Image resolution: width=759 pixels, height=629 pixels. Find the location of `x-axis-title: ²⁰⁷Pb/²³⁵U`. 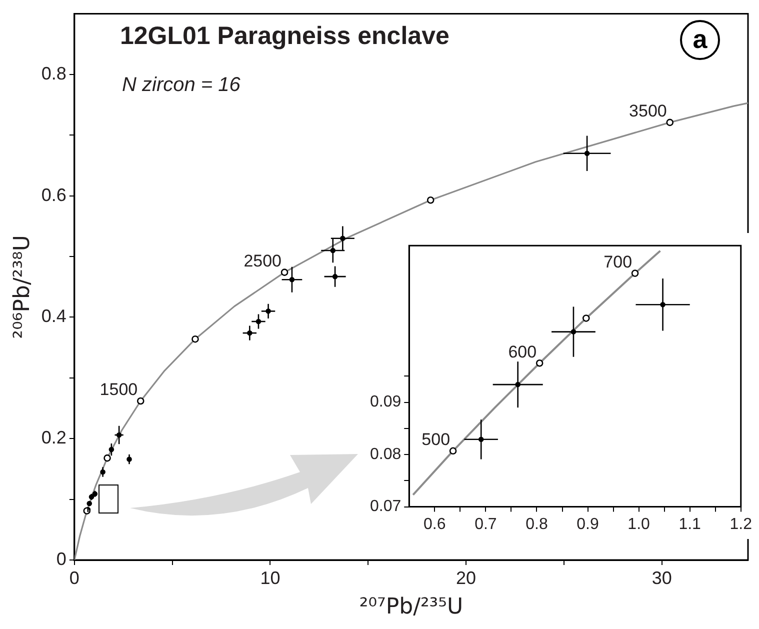

x-axis-title: ²⁰⁷Pb/²³⁵U is located at coordinates (411, 607).